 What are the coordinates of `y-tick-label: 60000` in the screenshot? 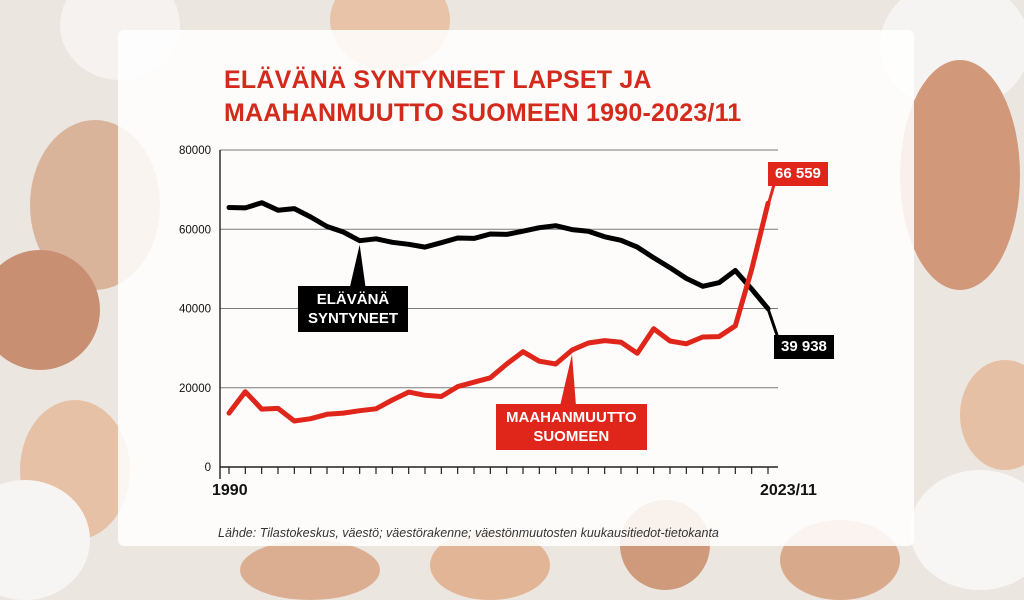 It's located at (195, 230).